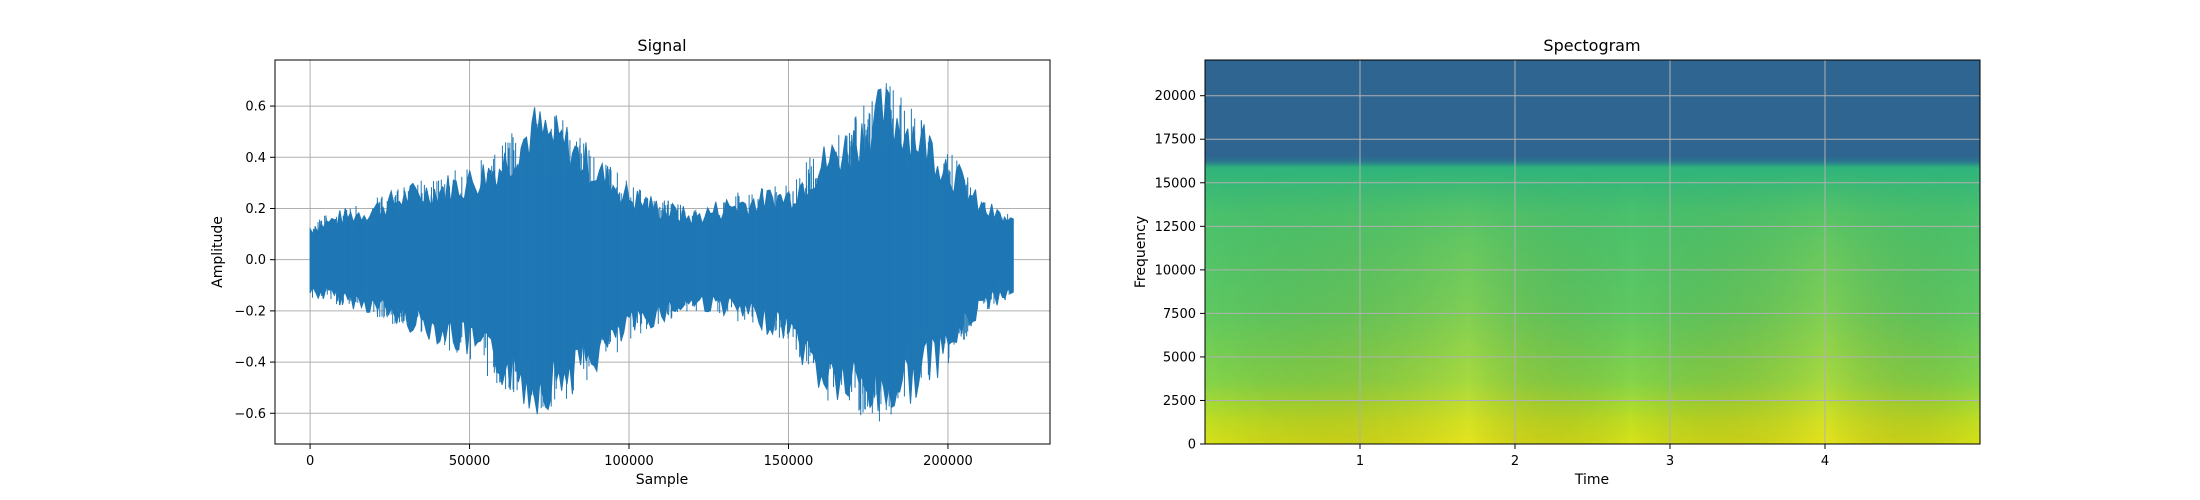 The height and width of the screenshot is (500, 2200). I want to click on signal-x-axis-label: Sample, so click(662, 480).